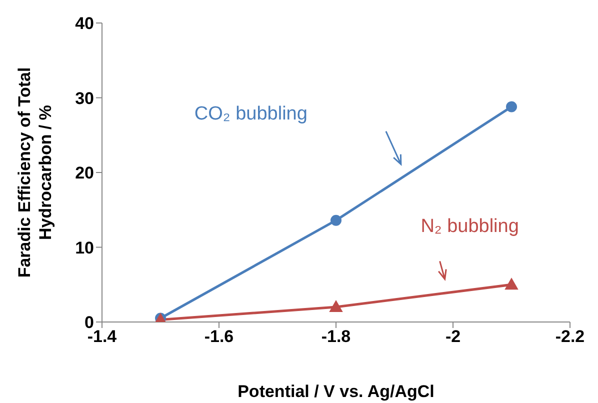  I want to click on y-tick-label: 30, so click(84, 98).